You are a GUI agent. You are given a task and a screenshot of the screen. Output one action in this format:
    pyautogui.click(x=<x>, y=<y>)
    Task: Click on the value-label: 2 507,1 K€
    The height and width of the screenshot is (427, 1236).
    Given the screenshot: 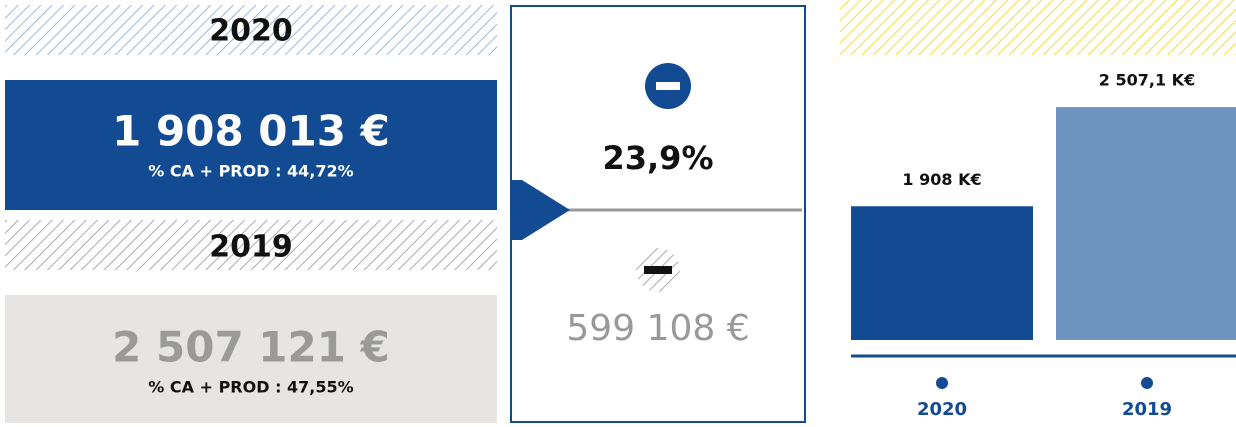 What is the action you would take?
    pyautogui.click(x=1147, y=80)
    